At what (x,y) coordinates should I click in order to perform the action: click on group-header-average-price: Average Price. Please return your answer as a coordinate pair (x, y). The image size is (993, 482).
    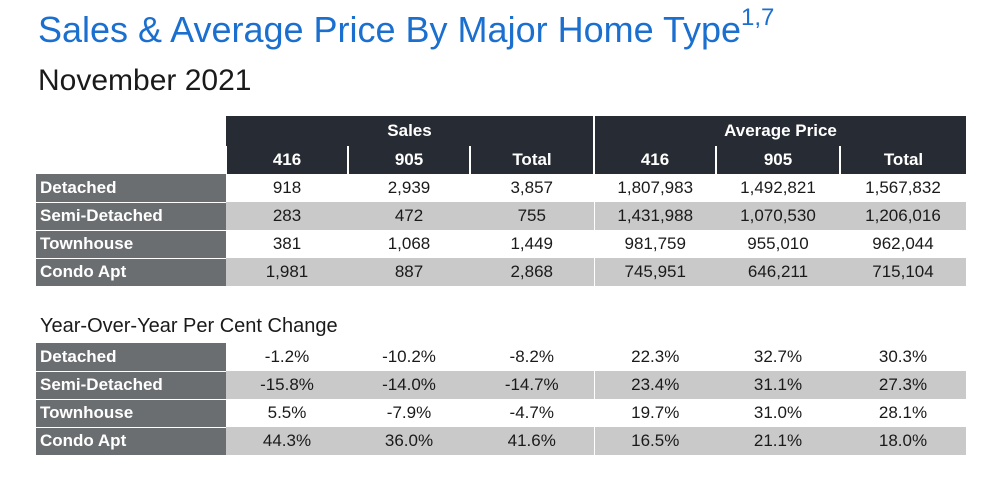
    Looking at the image, I should click on (779, 131).